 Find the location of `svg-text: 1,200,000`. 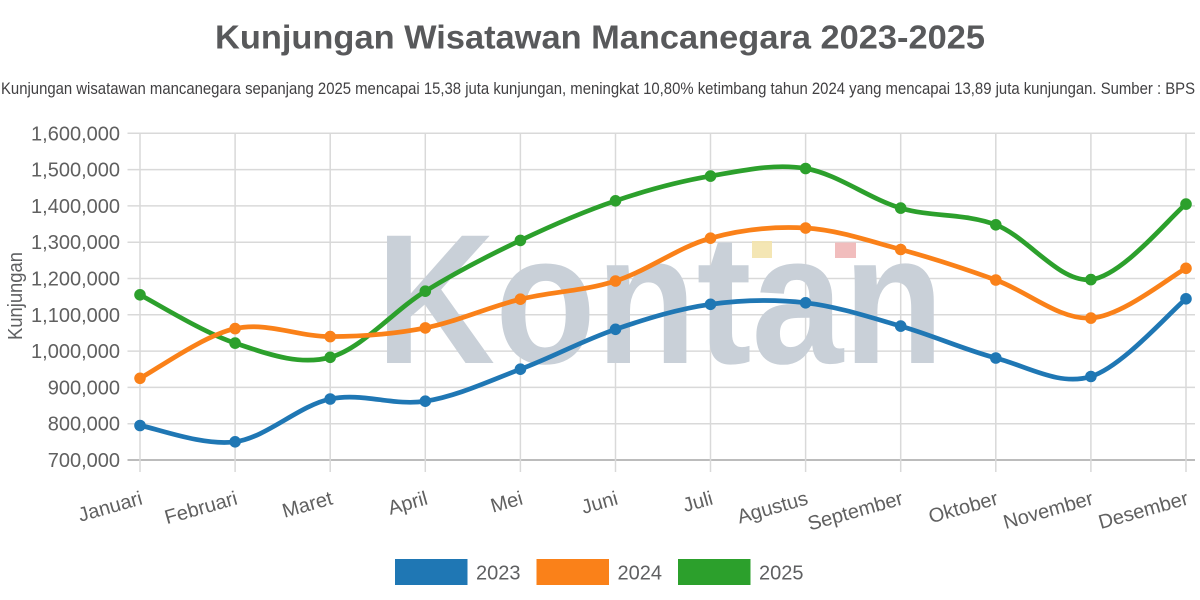

svg-text: 1,200,000 is located at coordinates (75, 280).